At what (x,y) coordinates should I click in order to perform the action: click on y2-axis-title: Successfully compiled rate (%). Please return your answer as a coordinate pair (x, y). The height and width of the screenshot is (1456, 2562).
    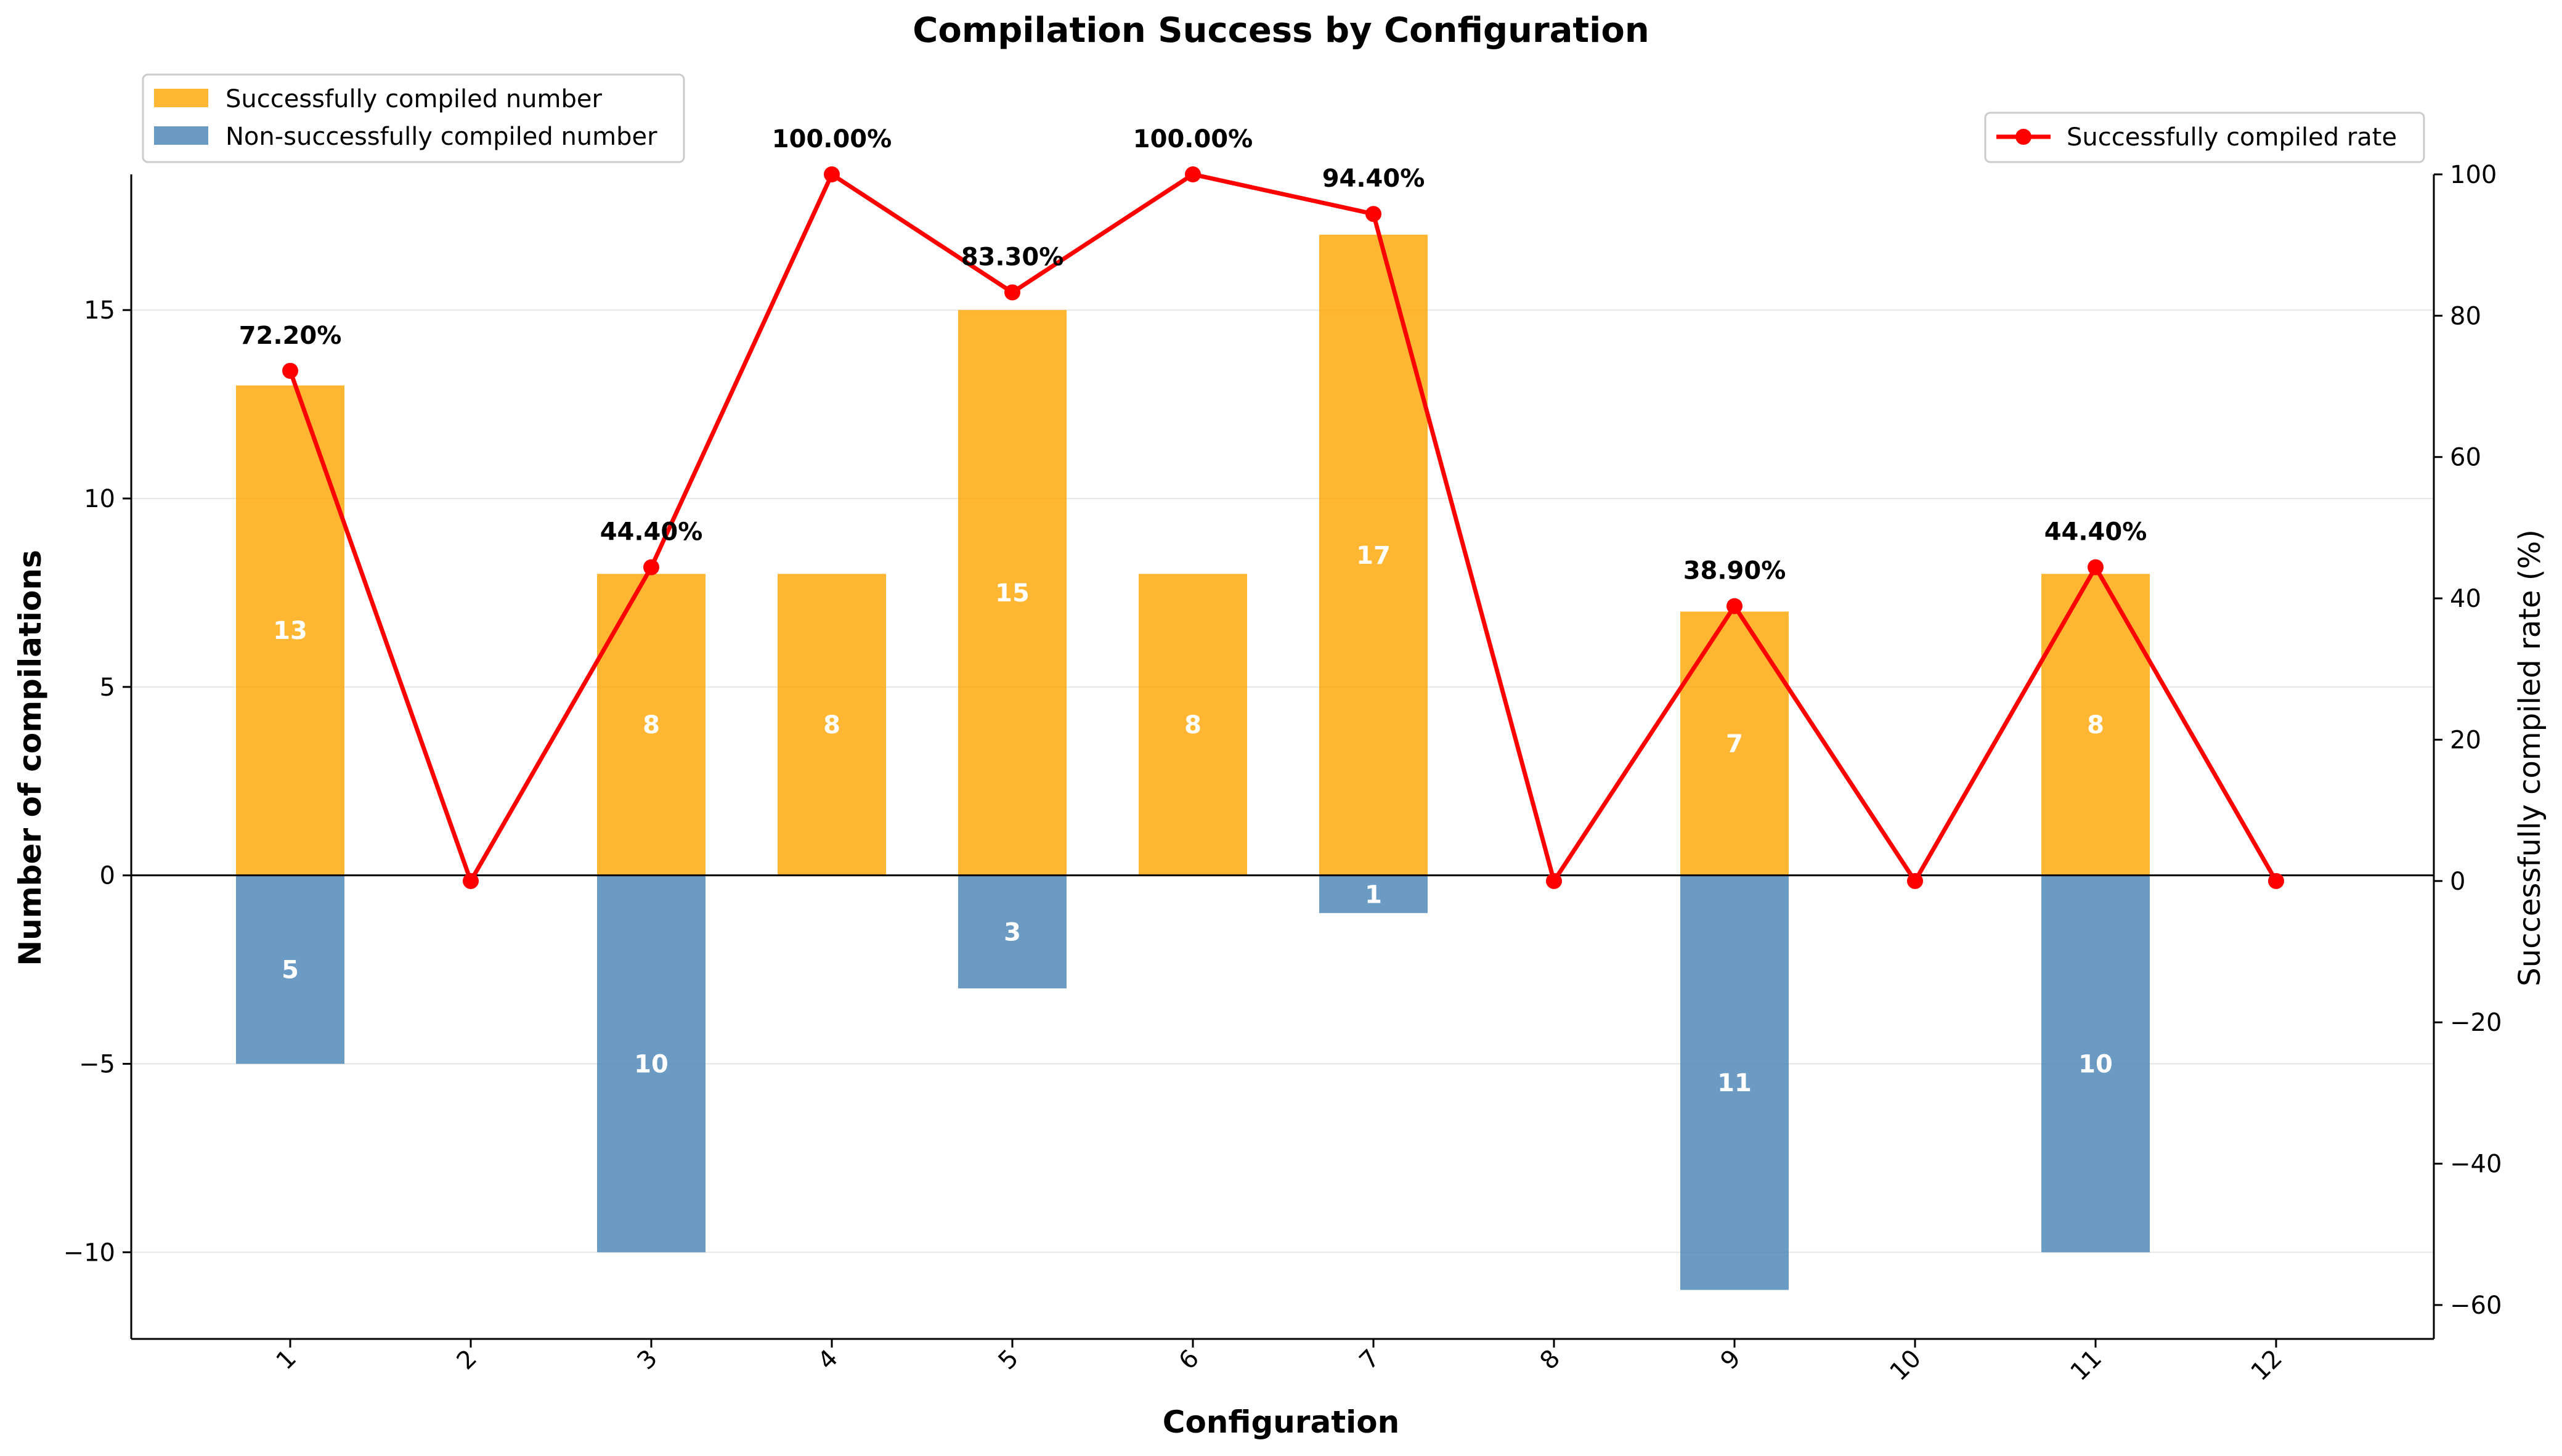
    Looking at the image, I should click on (2530, 757).